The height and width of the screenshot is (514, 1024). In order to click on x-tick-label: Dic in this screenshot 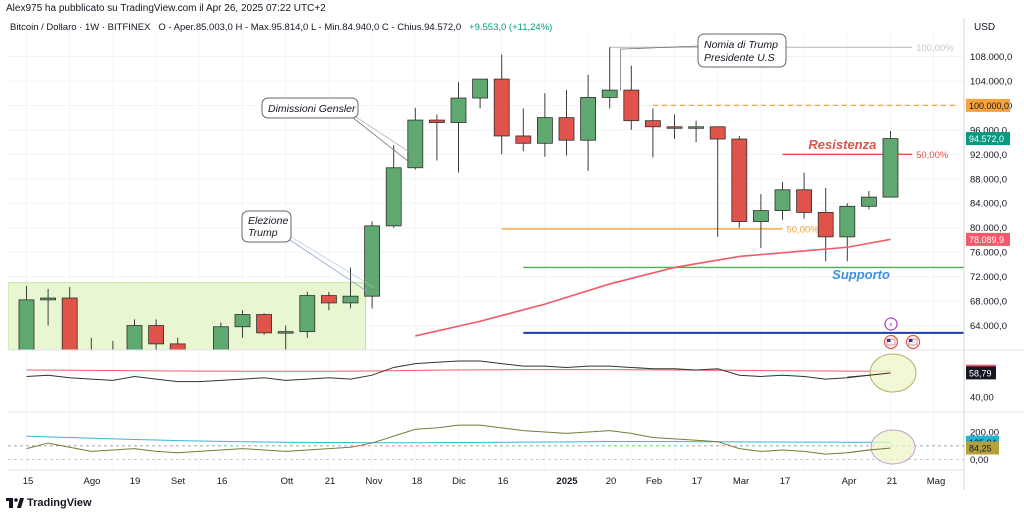, I will do `click(459, 481)`.